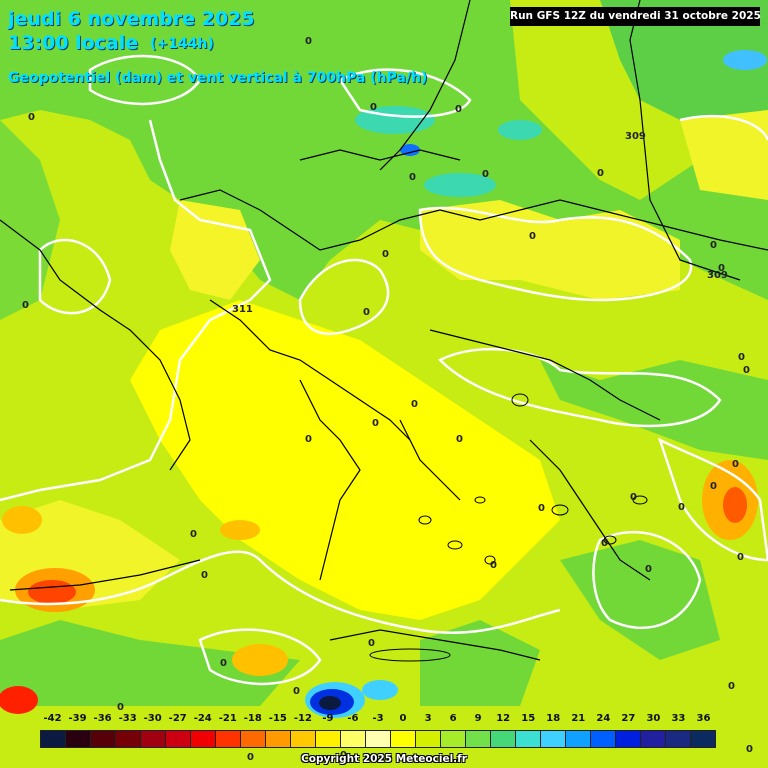 This screenshot has height=768, width=768. I want to click on legend-tick-label: 33, so click(678, 718).